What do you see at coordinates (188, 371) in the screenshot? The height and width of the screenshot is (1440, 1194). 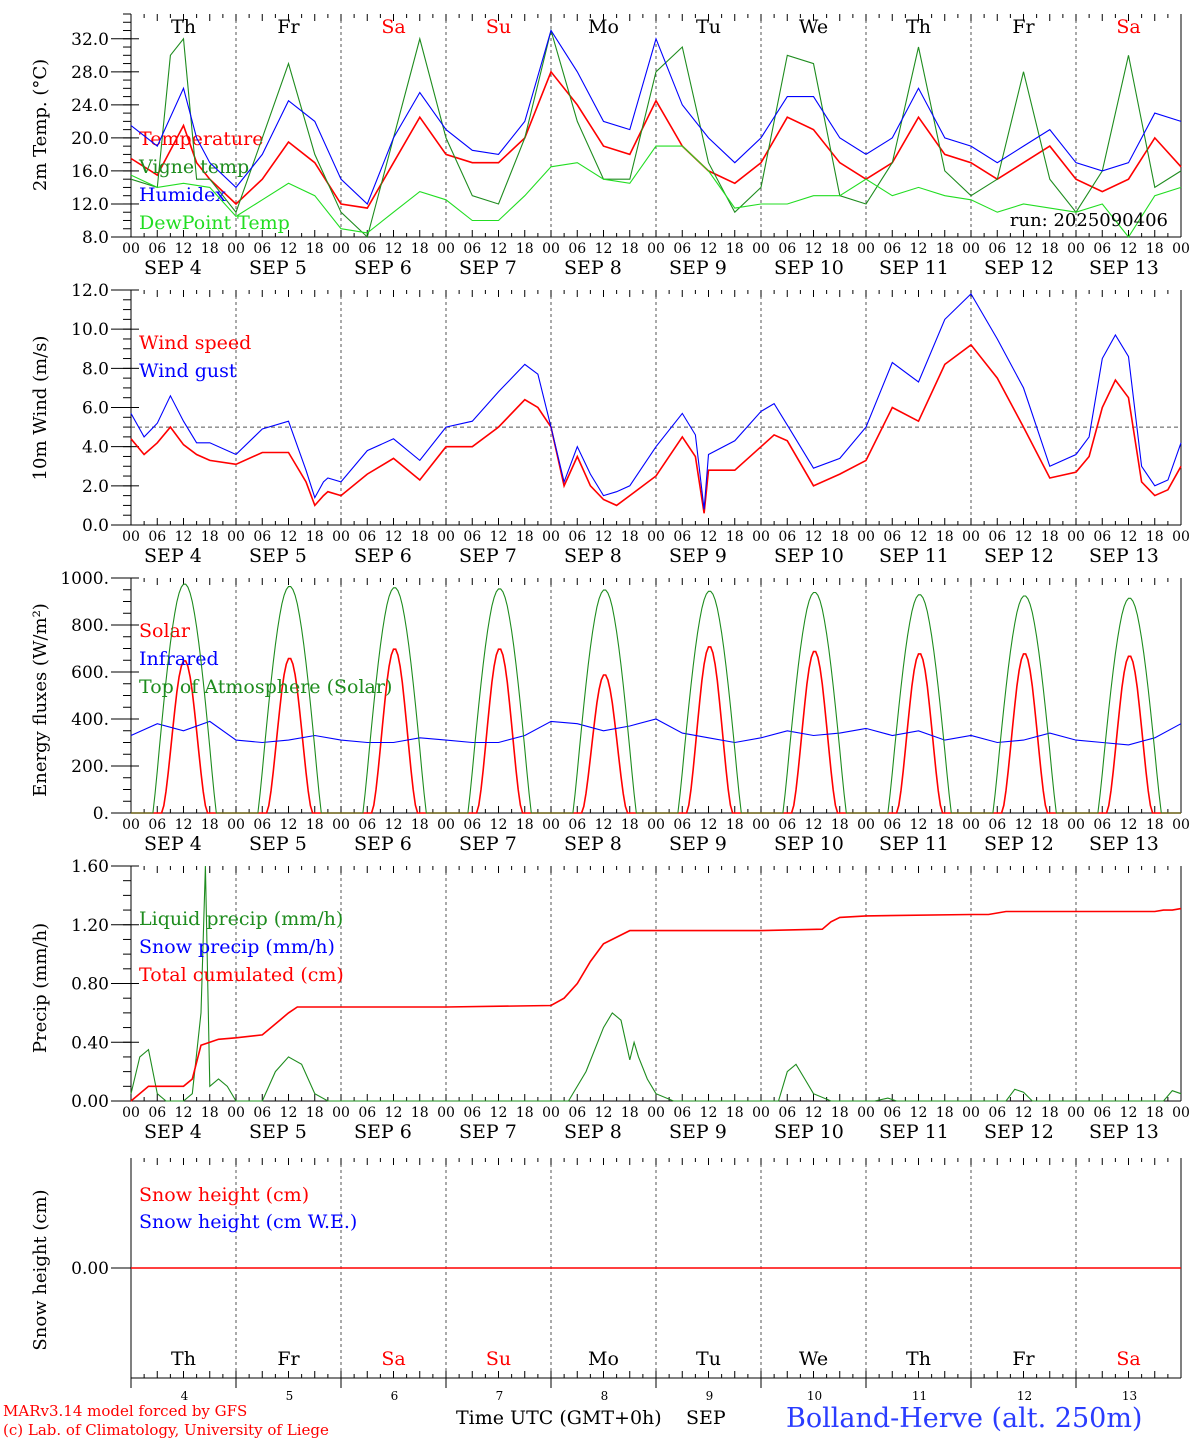 I see `legend-label: Wind gust` at bounding box center [188, 371].